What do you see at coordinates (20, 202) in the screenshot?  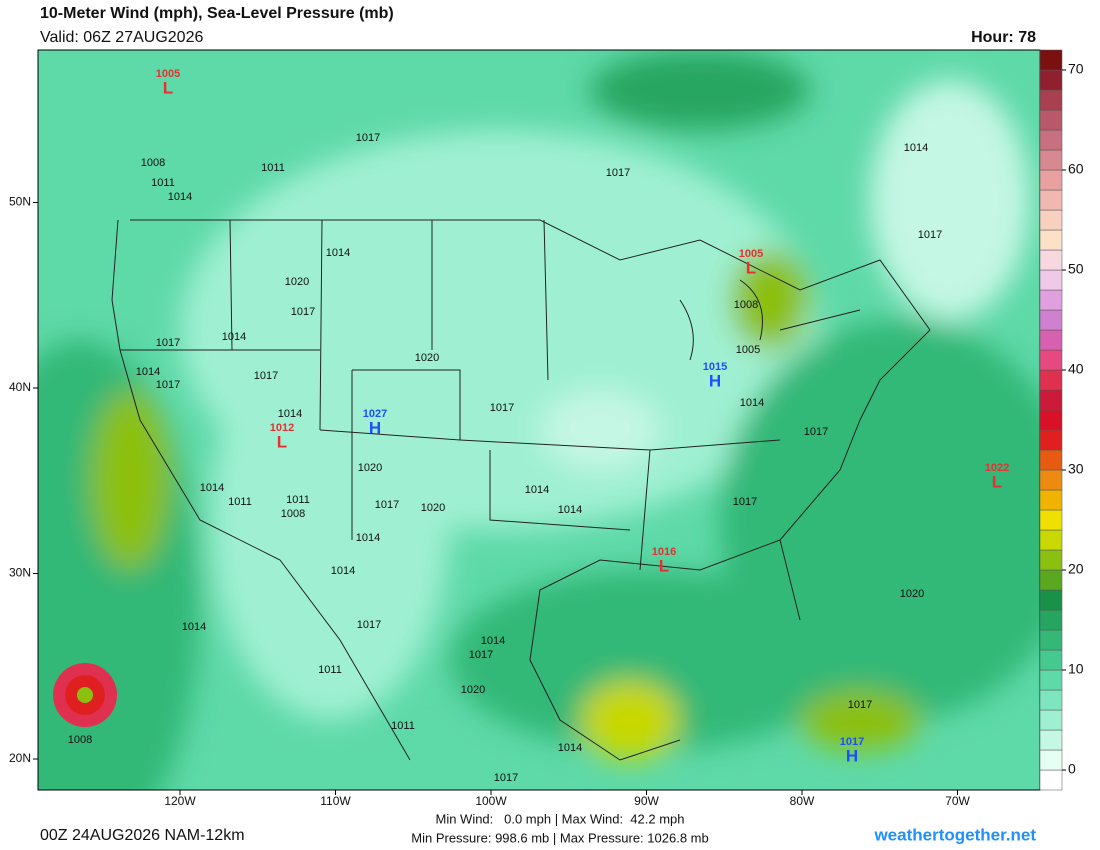 I see `lat-label: 50N` at bounding box center [20, 202].